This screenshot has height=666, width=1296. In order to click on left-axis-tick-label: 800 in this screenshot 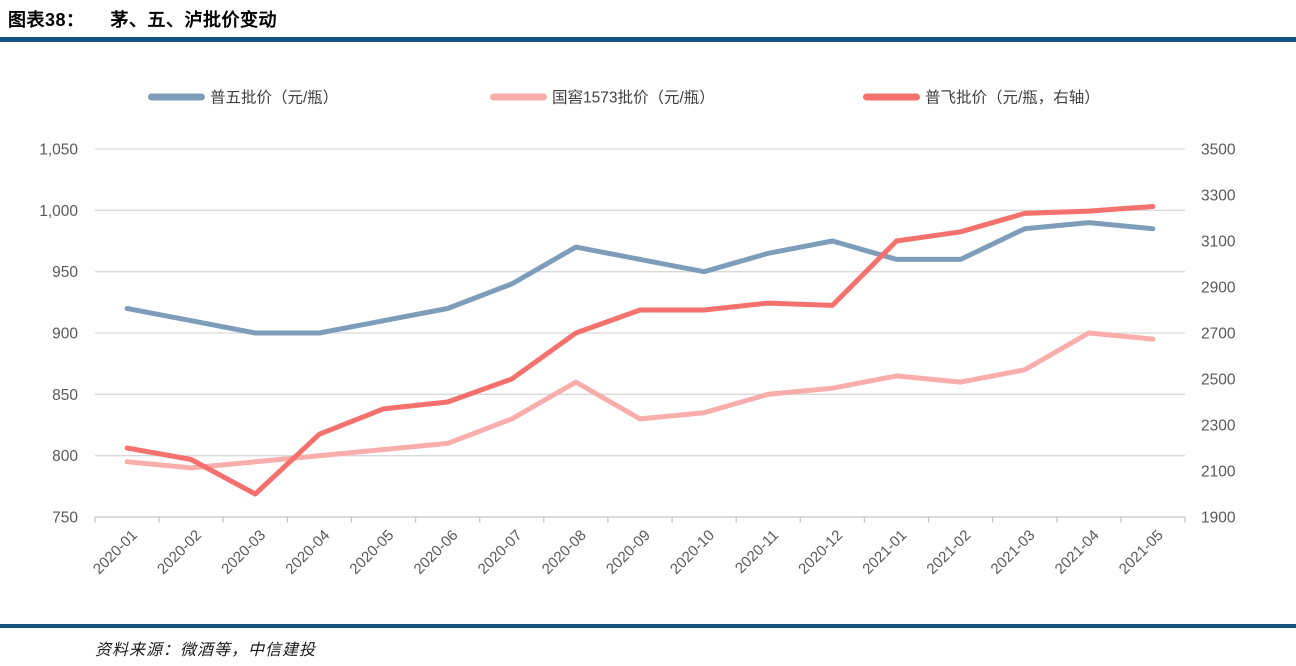, I will do `click(65, 456)`.